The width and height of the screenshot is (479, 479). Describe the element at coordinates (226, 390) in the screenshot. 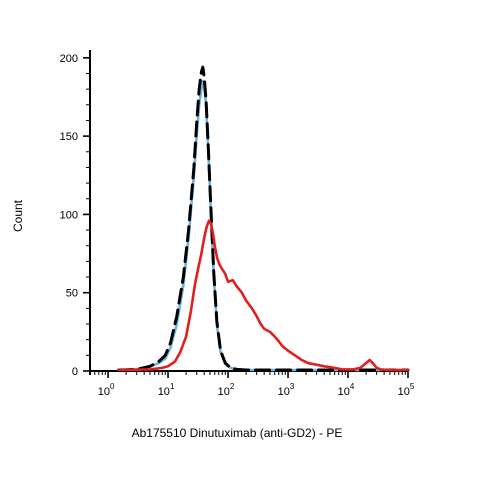

I see `x-tick-label: 10²` at that location.